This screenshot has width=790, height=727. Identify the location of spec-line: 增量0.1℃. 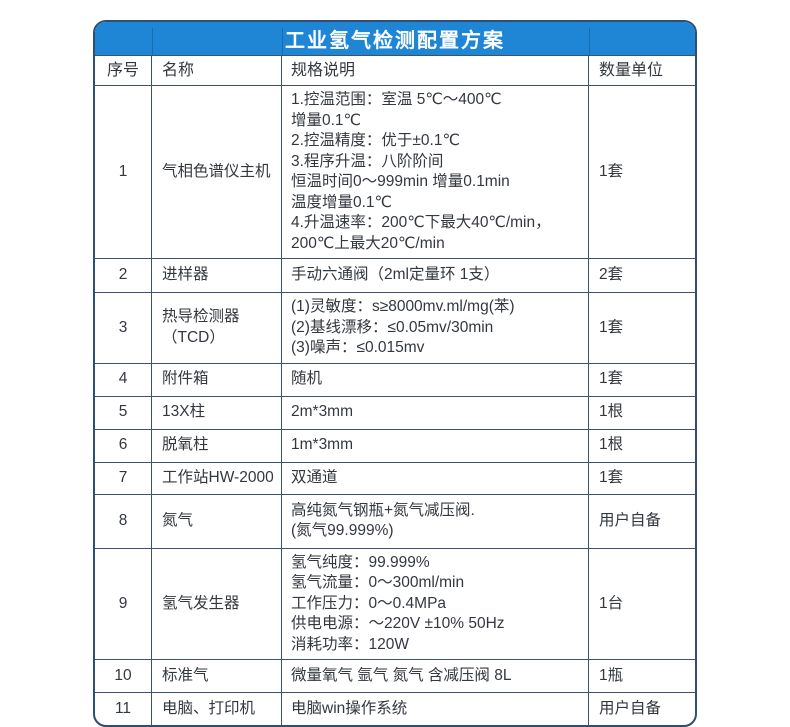
(326, 120).